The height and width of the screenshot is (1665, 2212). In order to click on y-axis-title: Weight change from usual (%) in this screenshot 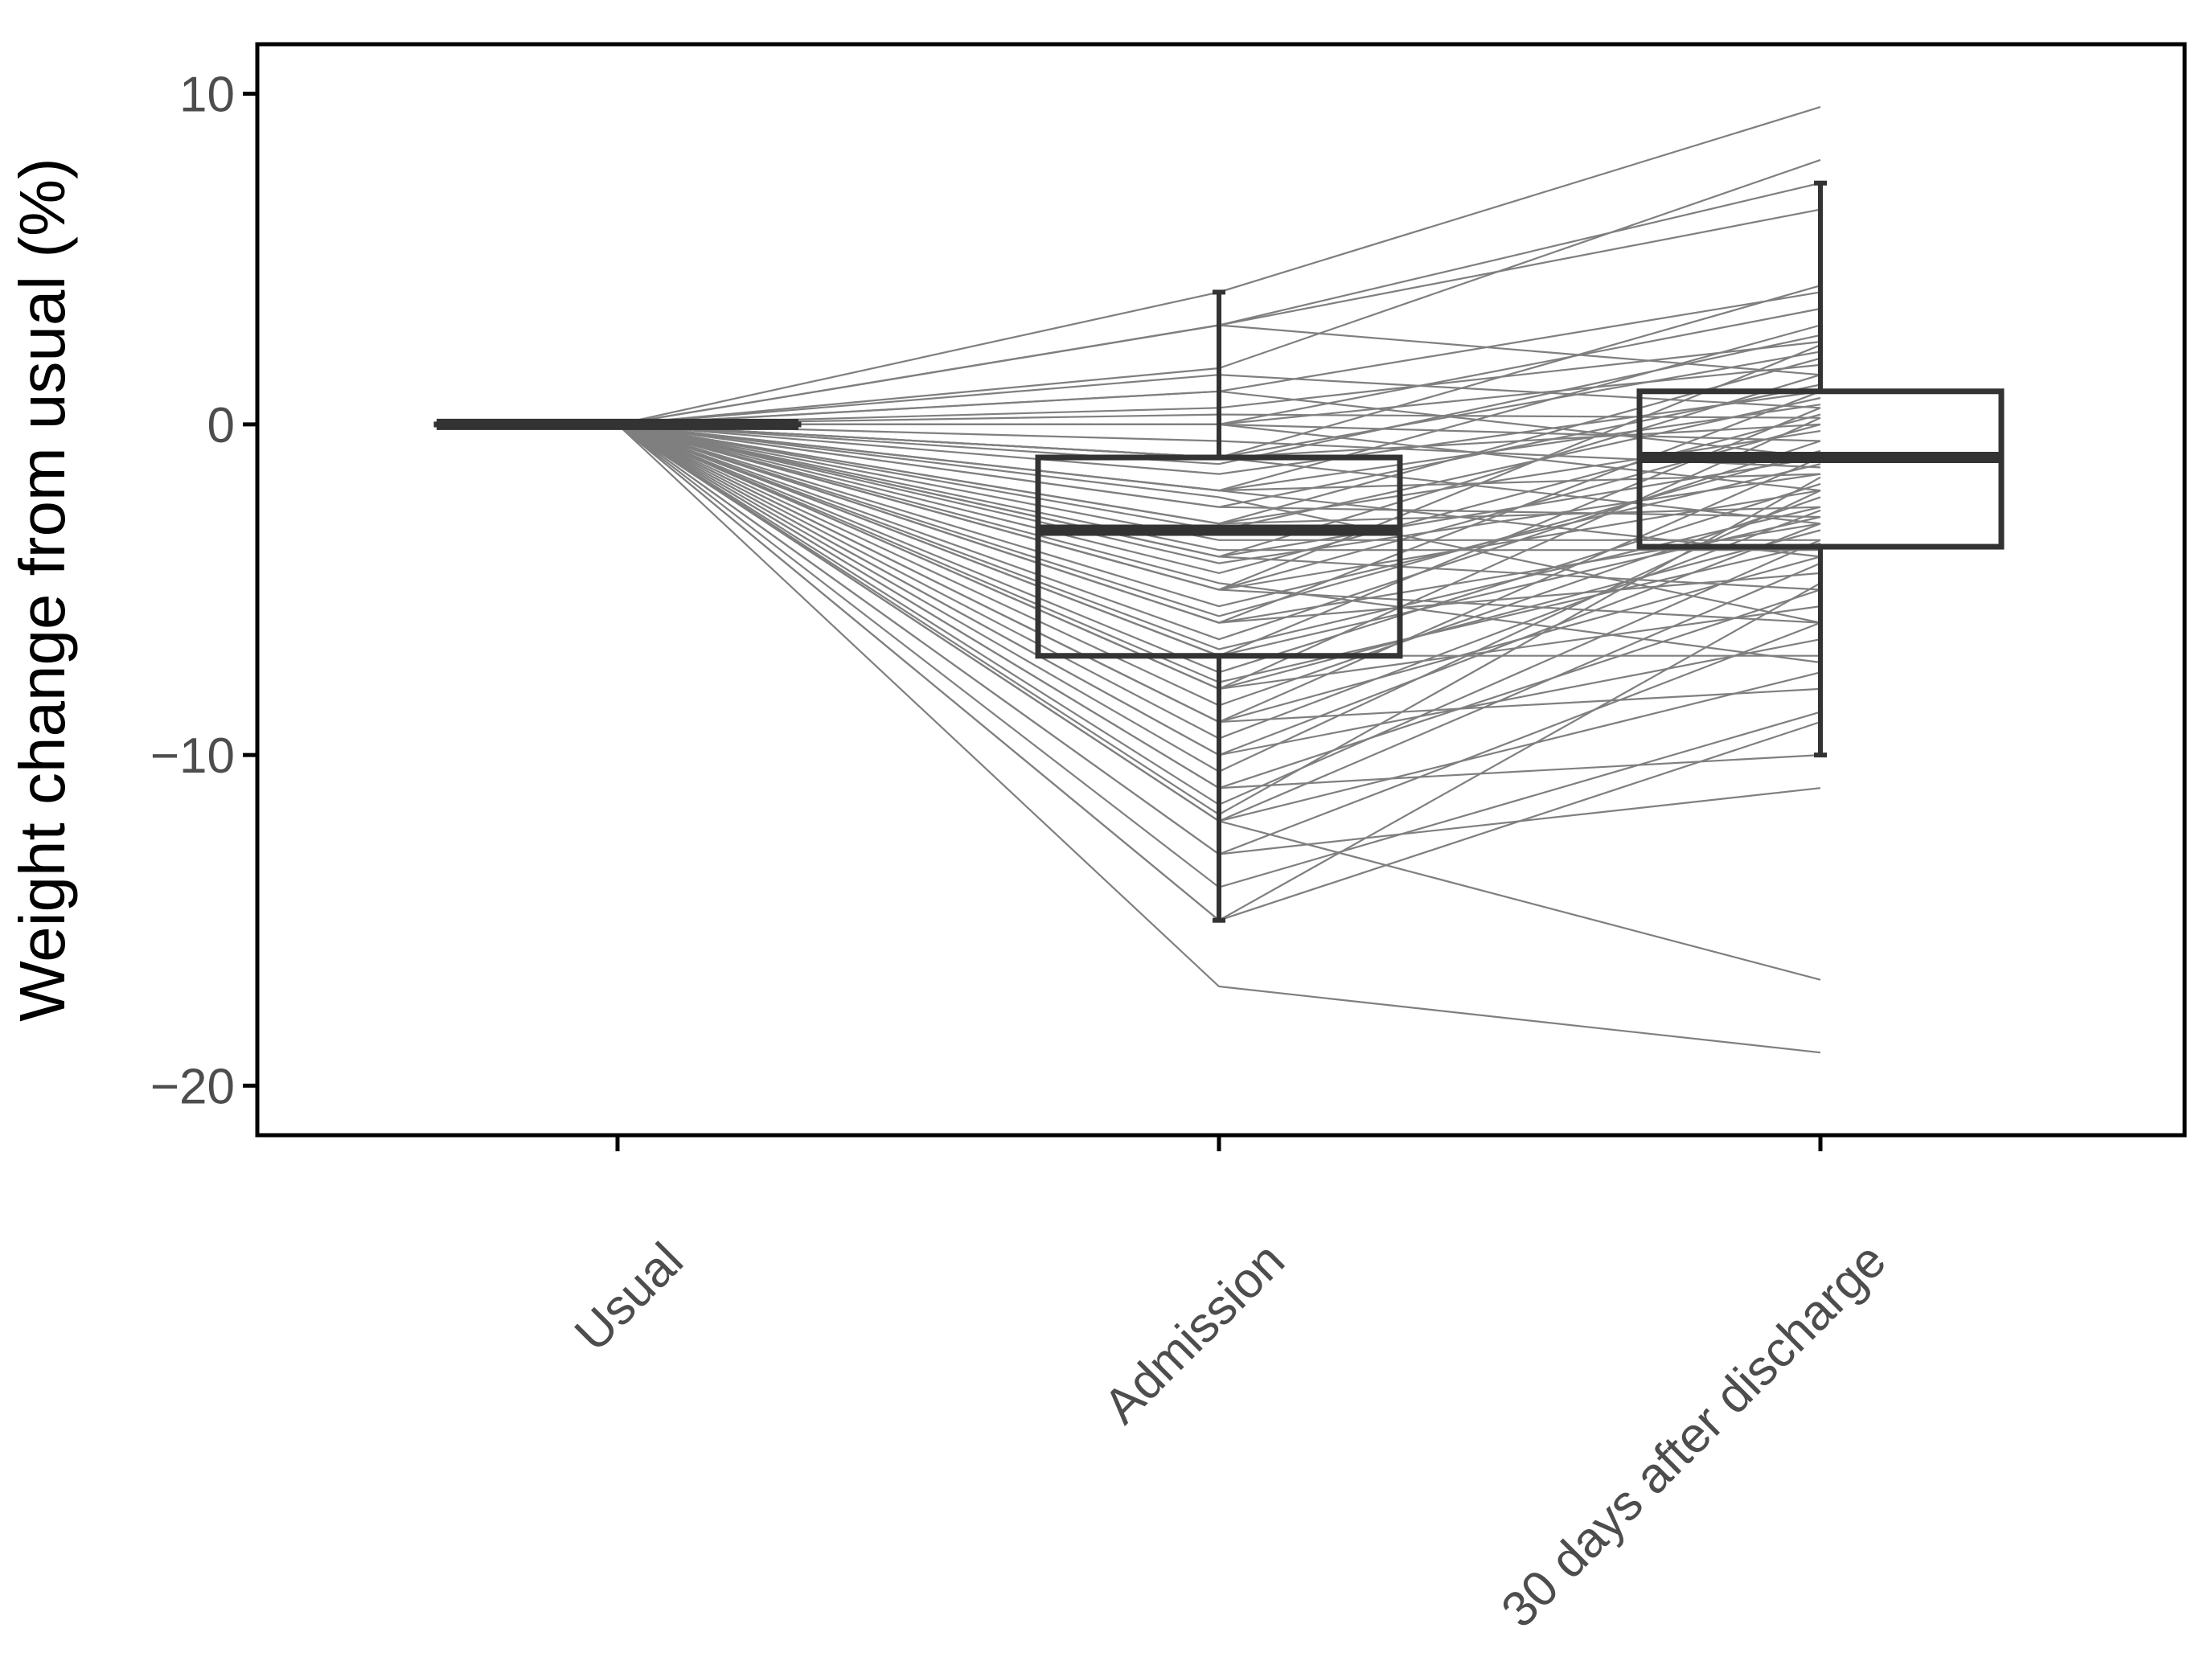, I will do `click(42, 590)`.